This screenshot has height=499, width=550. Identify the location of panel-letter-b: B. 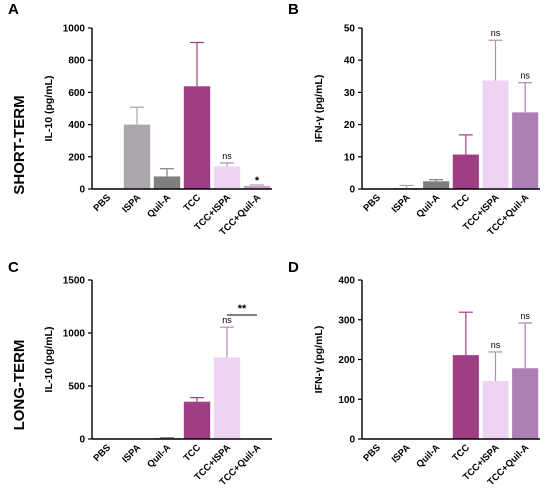
(293, 9).